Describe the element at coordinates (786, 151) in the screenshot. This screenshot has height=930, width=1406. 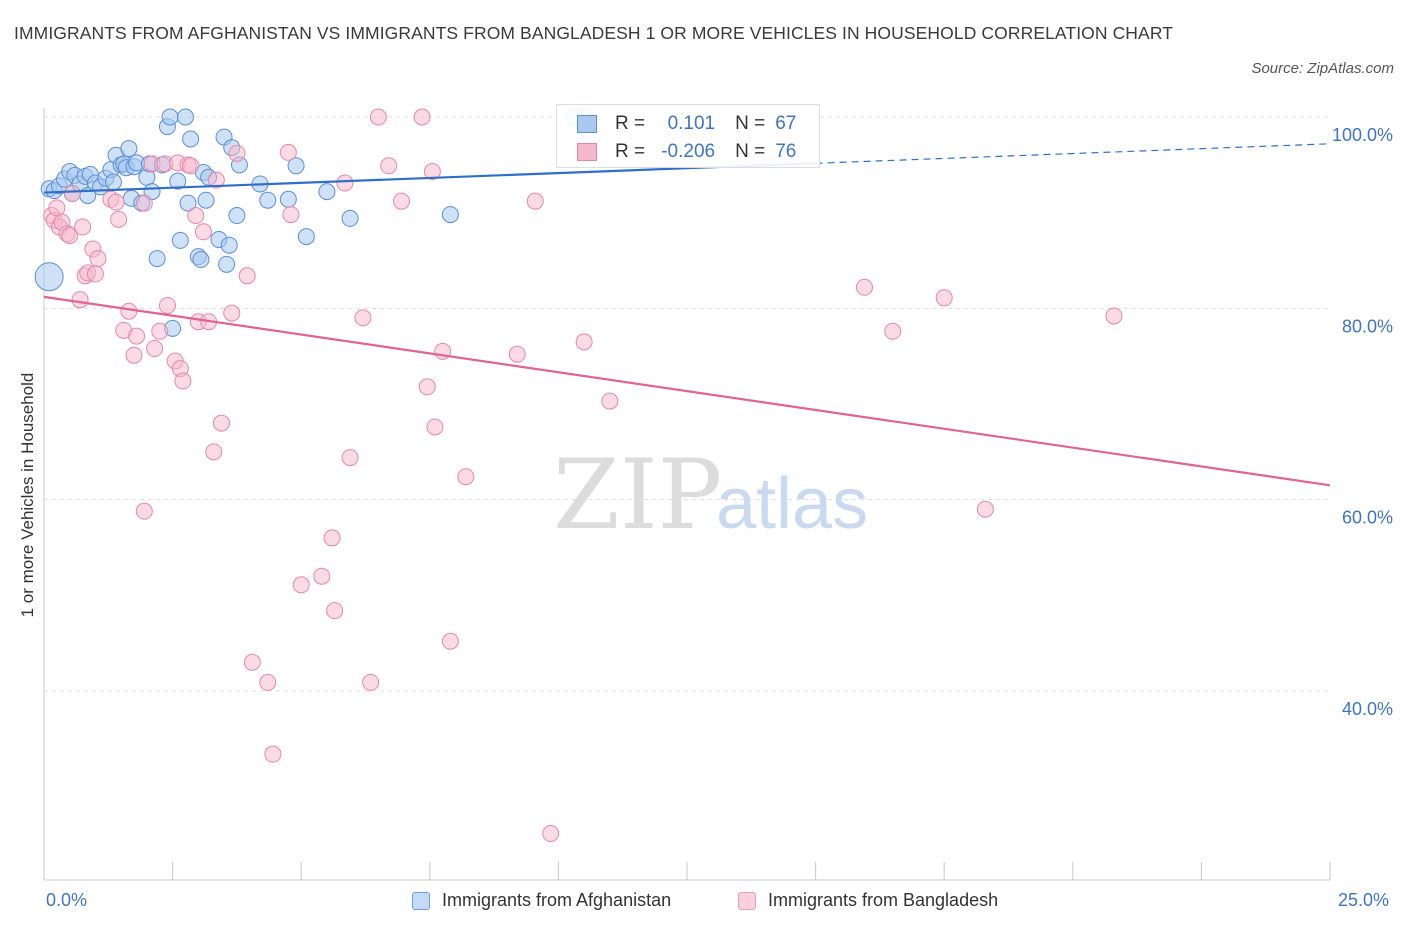
I see `stats-n-value: 76` at that location.